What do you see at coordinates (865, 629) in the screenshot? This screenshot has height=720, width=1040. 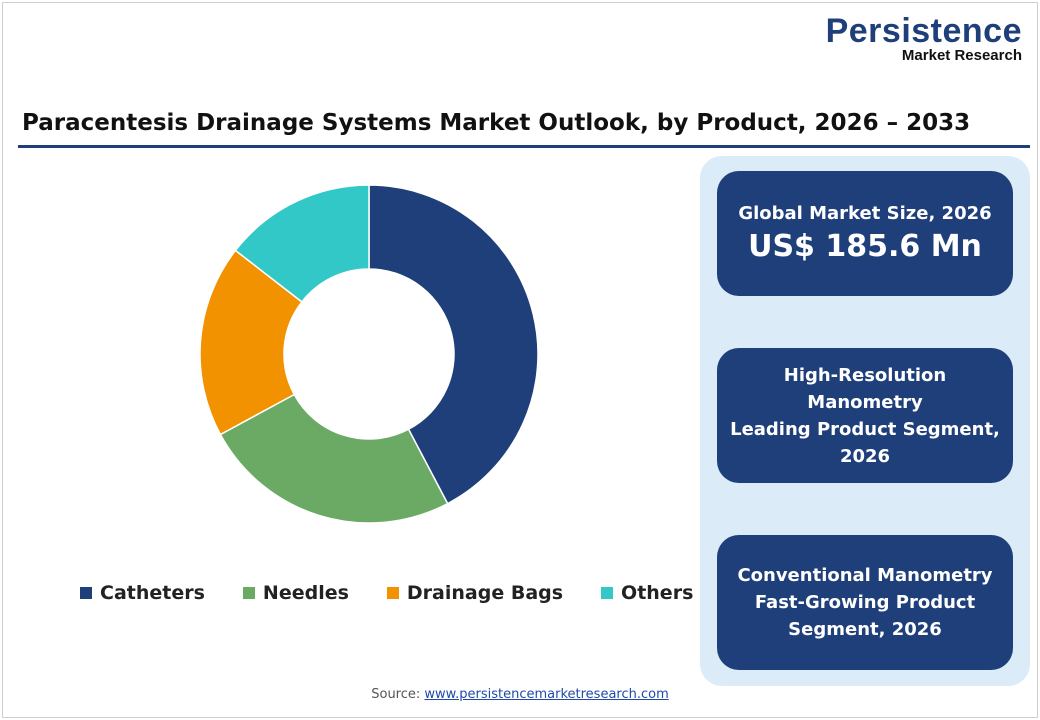 I see `fast-line: Segment, 2026` at bounding box center [865, 629].